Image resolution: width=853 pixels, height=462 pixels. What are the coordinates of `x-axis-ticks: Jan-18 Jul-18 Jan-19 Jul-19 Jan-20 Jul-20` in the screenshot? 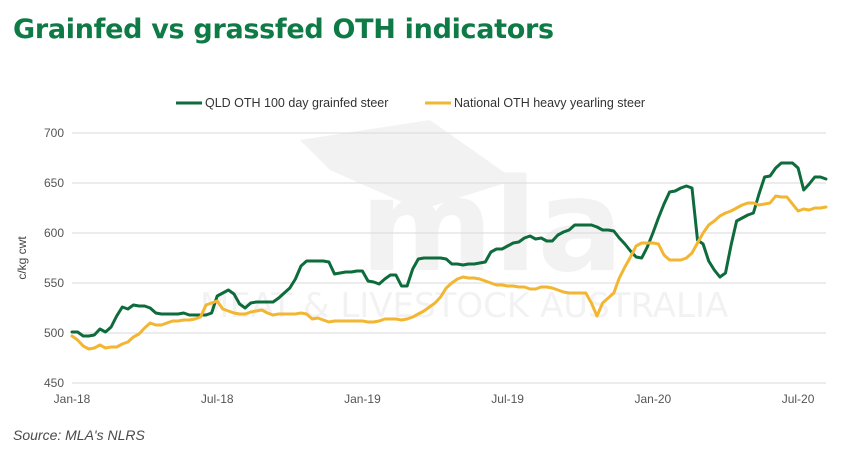 It's located at (434, 399).